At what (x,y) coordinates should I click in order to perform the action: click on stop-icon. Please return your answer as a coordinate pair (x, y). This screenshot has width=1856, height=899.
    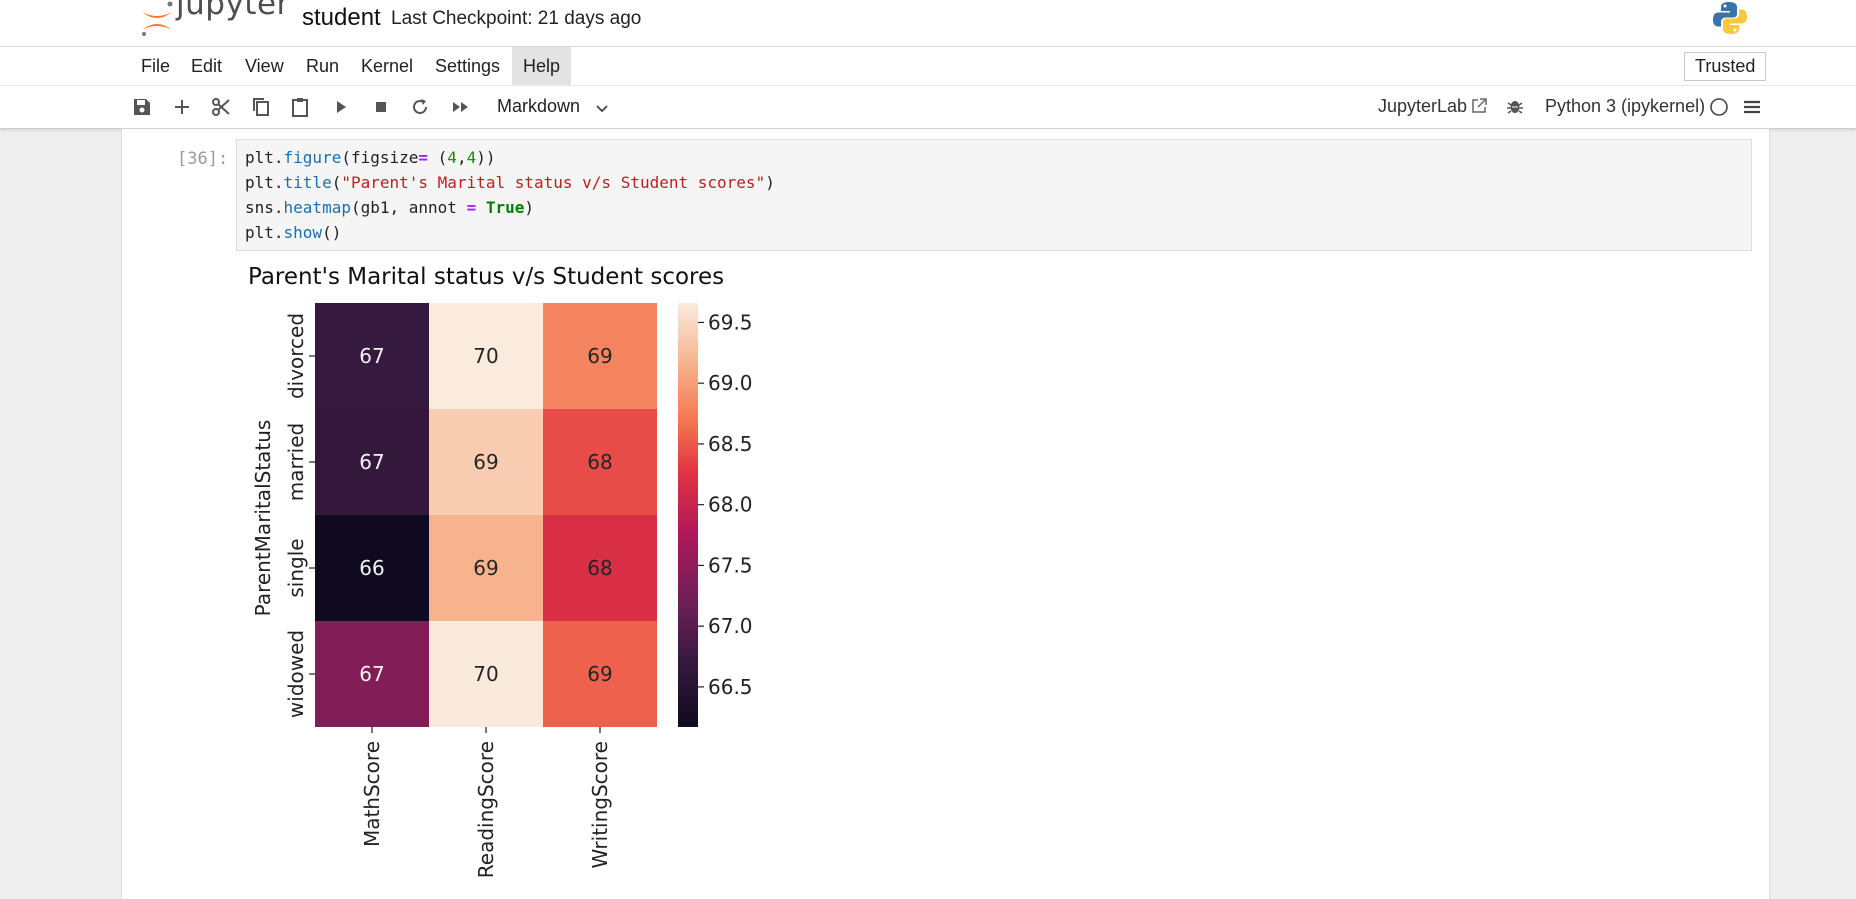
    Looking at the image, I should click on (381, 107).